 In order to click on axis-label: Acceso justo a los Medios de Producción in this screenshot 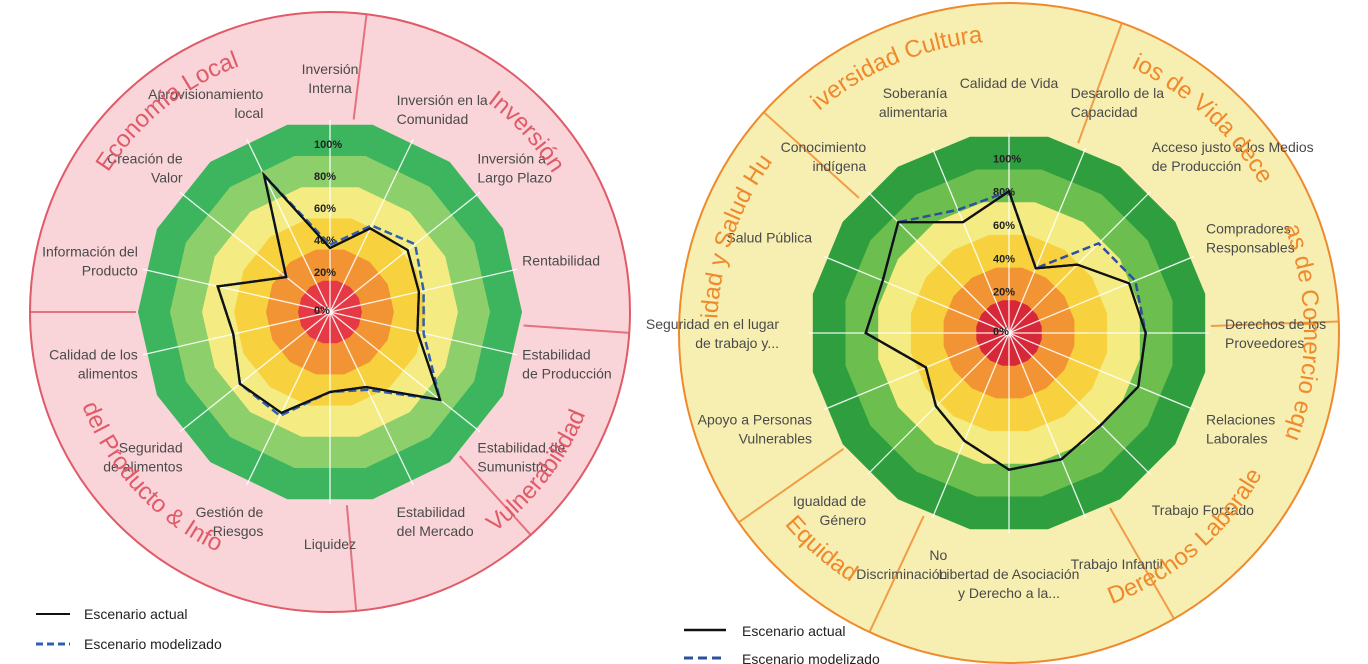, I will do `click(1233, 156)`.